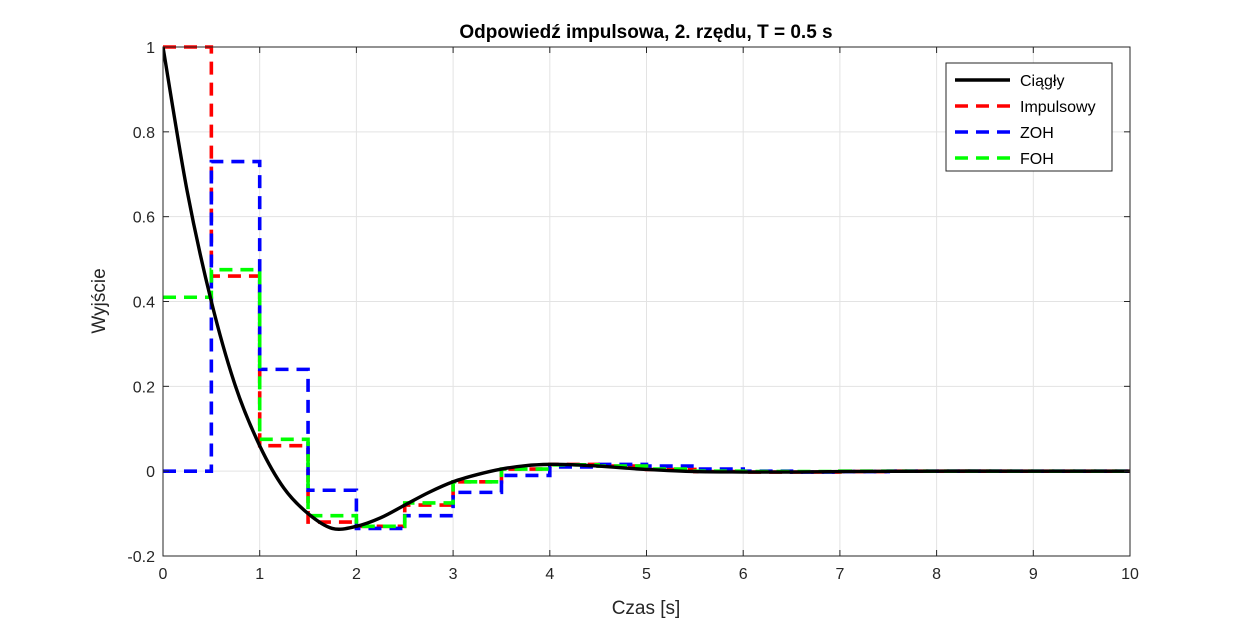 Image resolution: width=1250 pixels, height=625 pixels. Describe the element at coordinates (743, 574) in the screenshot. I see `x-tick-label: 6` at that location.